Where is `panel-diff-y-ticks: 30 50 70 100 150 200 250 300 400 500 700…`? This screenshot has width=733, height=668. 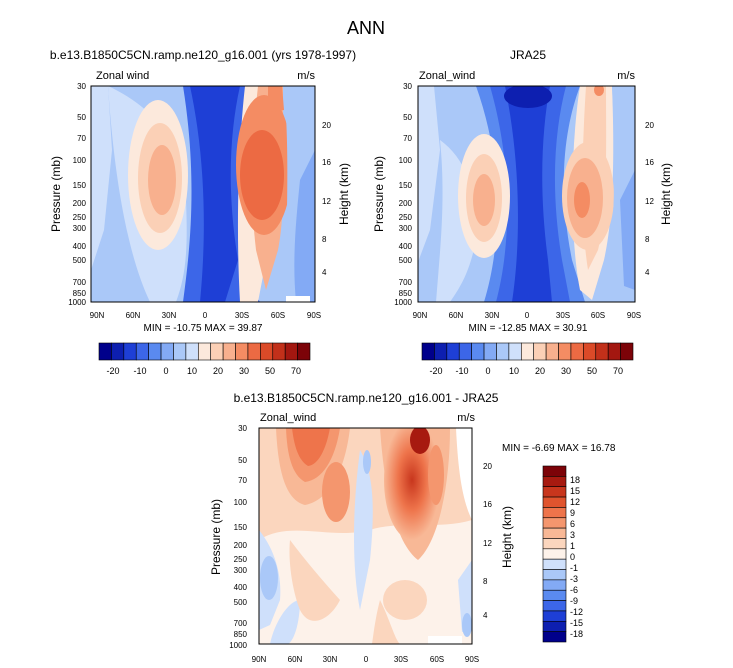
panel-diff-y-ticks: 30 50 70 100 150 200 250 300 400 500 700… is located at coordinates (238, 537).